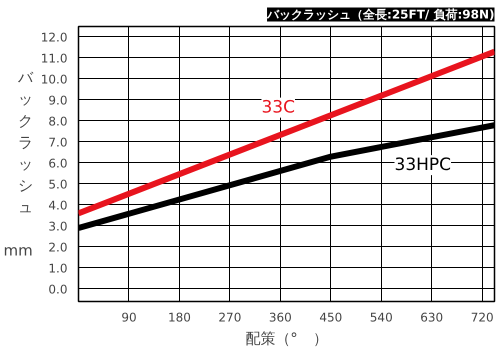 The image size is (504, 350). What do you see at coordinates (423, 165) in the screenshot?
I see `series-label: 33HPC` at bounding box center [423, 165].